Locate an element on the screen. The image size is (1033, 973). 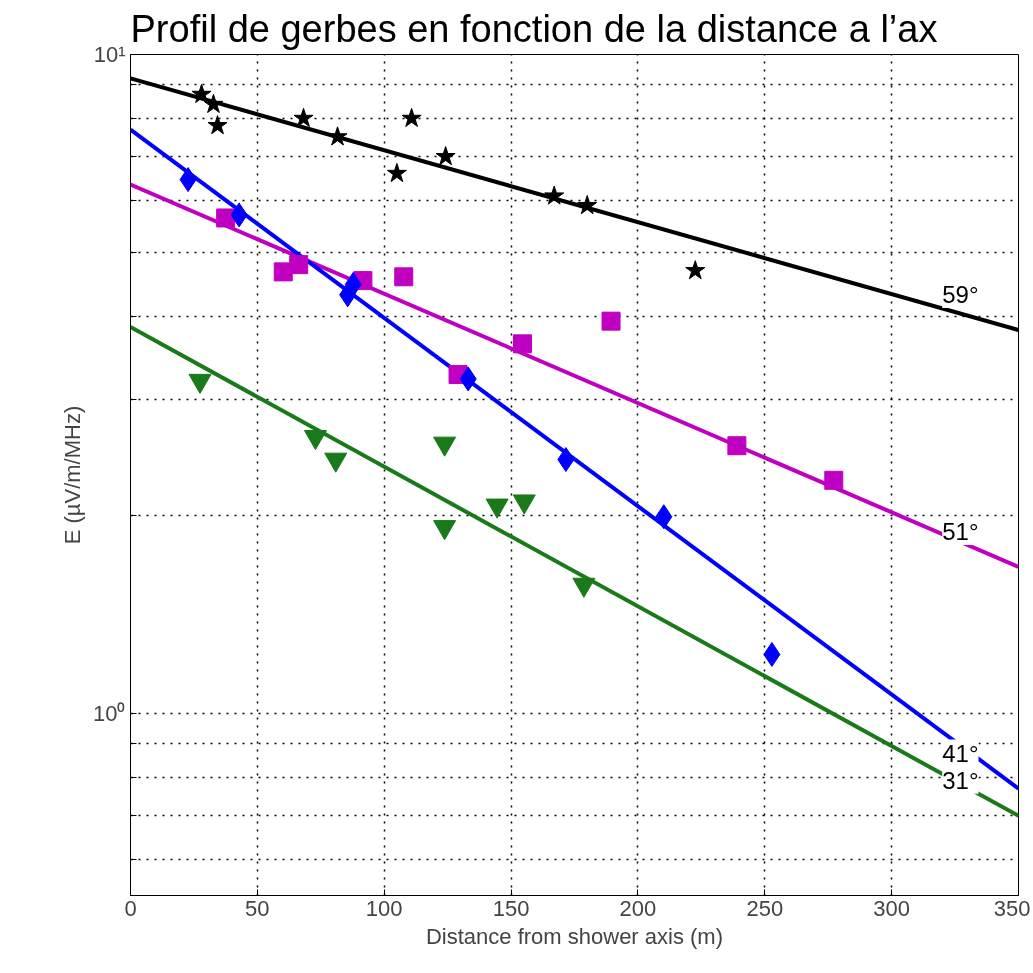
series-label: 41° is located at coordinates (960, 753).